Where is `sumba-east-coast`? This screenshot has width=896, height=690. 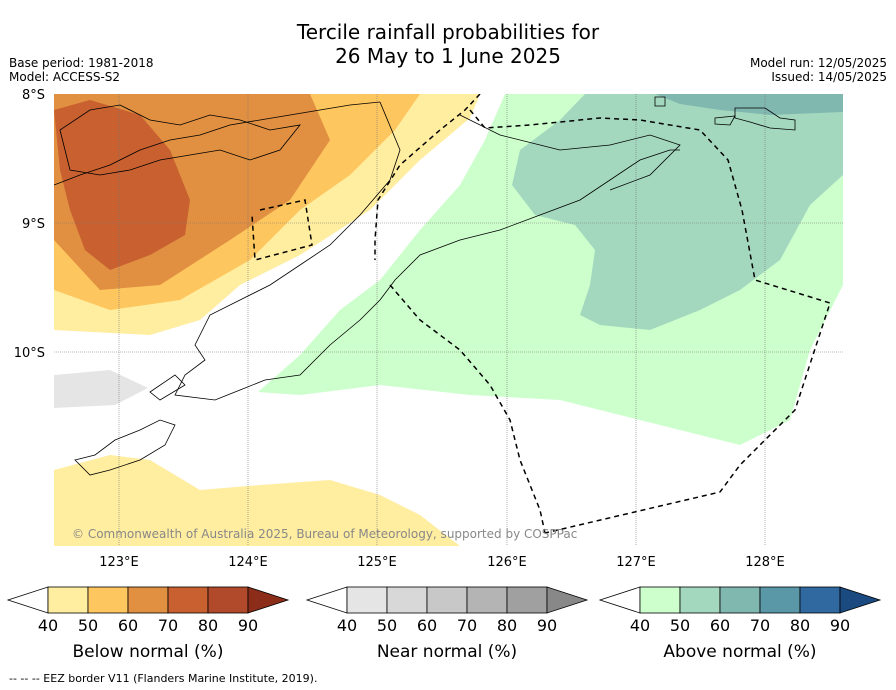
sumba-east-coast is located at coordinates (125, 447).